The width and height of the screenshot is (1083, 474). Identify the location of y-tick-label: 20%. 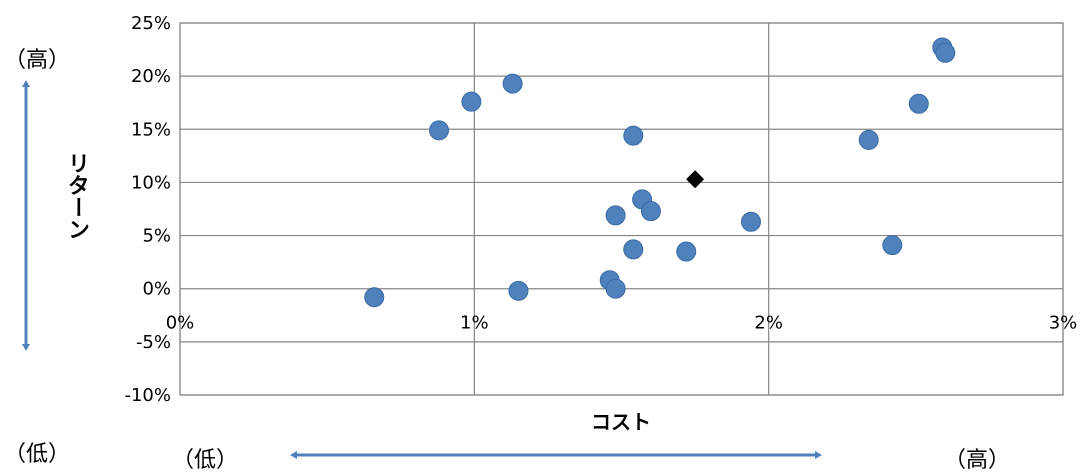
(151, 76).